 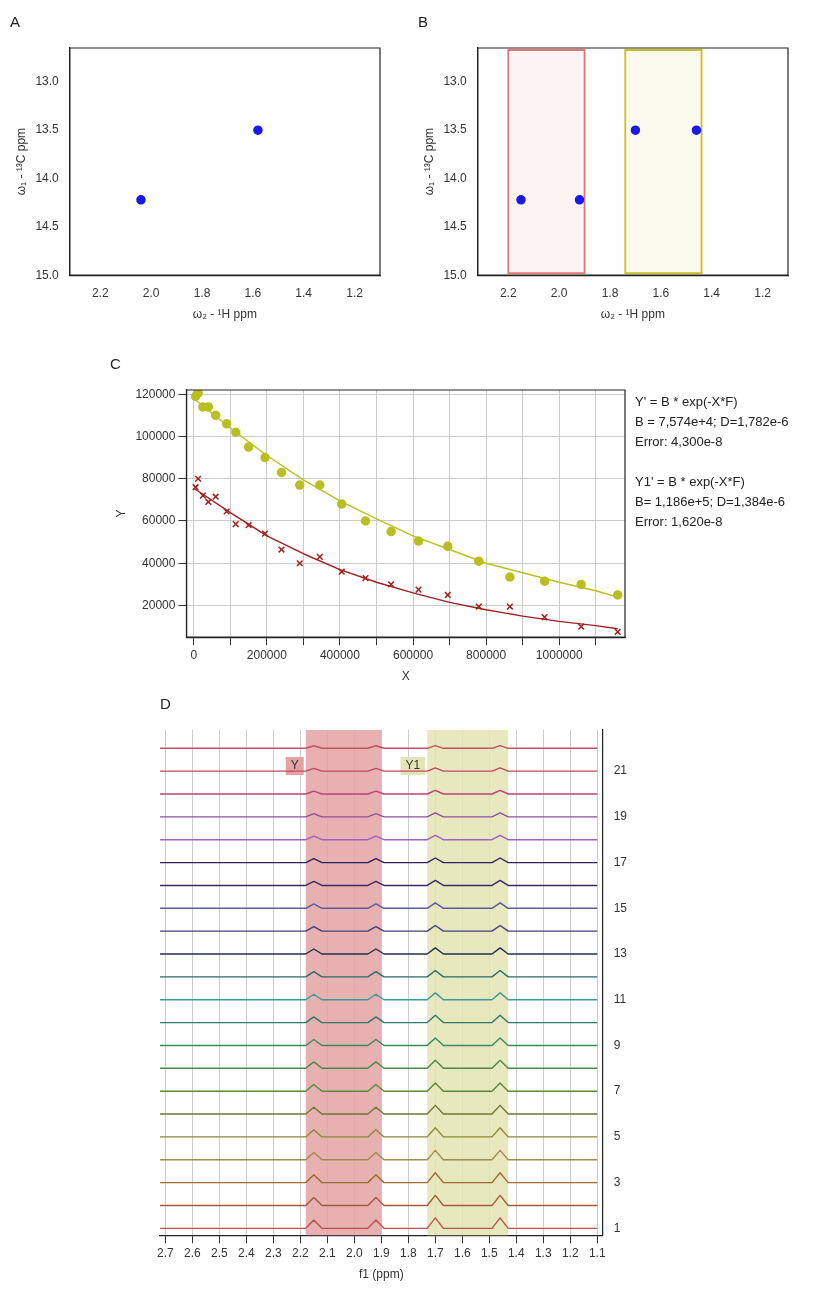 What do you see at coordinates (435, 1252) in the screenshot?
I see `x-tick-label: 1.7` at bounding box center [435, 1252].